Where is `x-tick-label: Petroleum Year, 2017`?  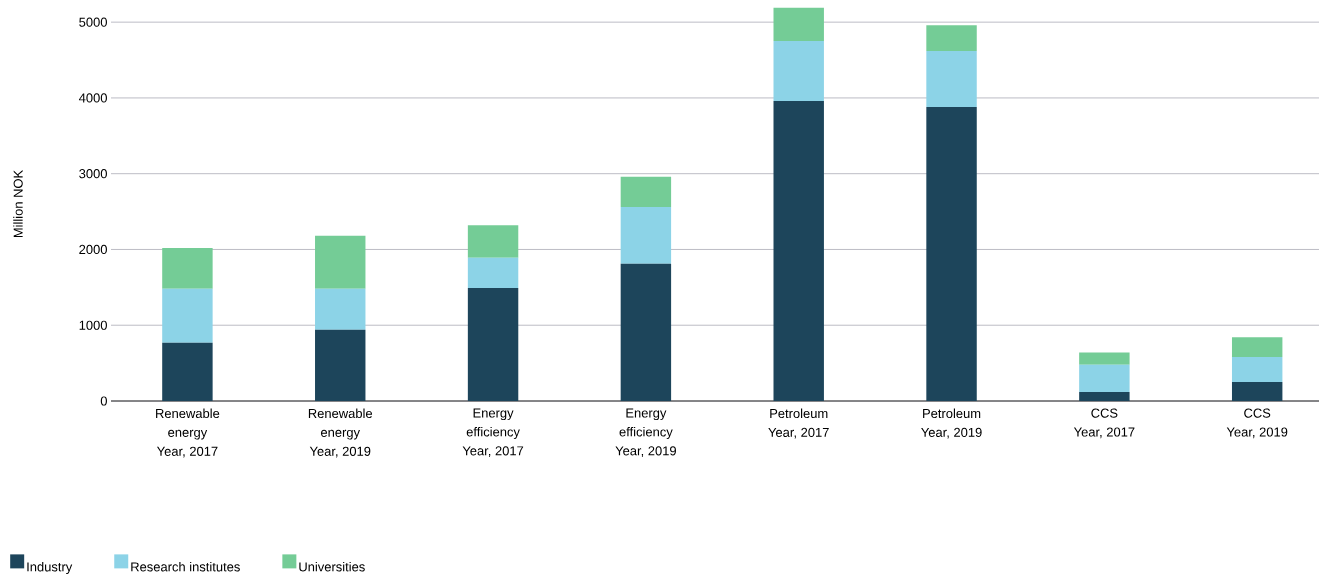
x-tick-label: Petroleum Year, 2017 is located at coordinates (798, 423).